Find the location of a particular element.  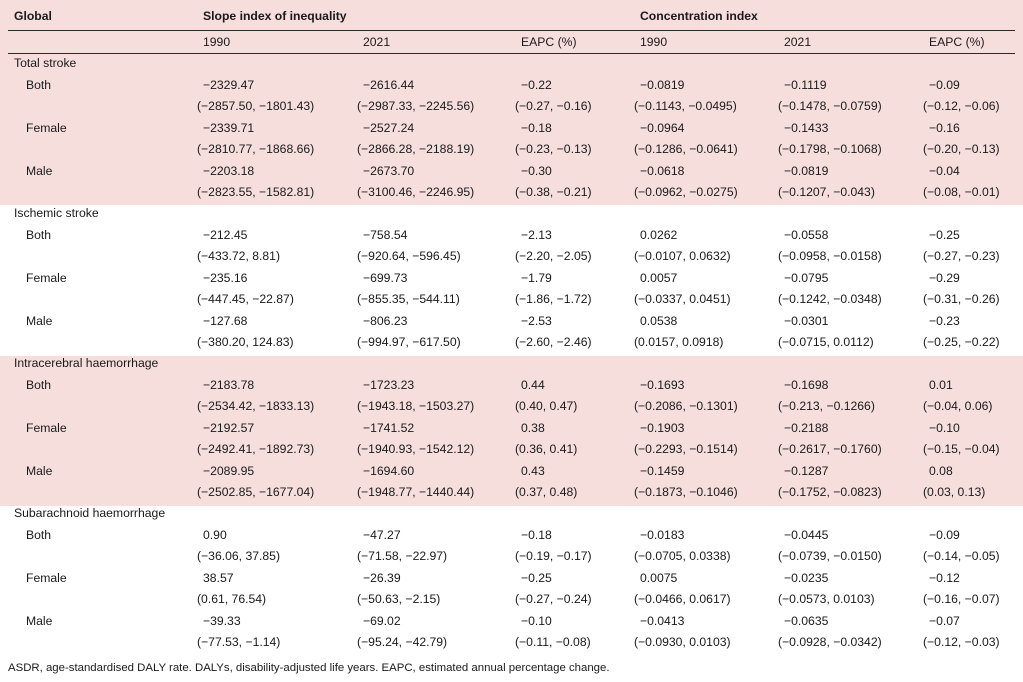

value-cell: −2192.57 is located at coordinates (229, 428).